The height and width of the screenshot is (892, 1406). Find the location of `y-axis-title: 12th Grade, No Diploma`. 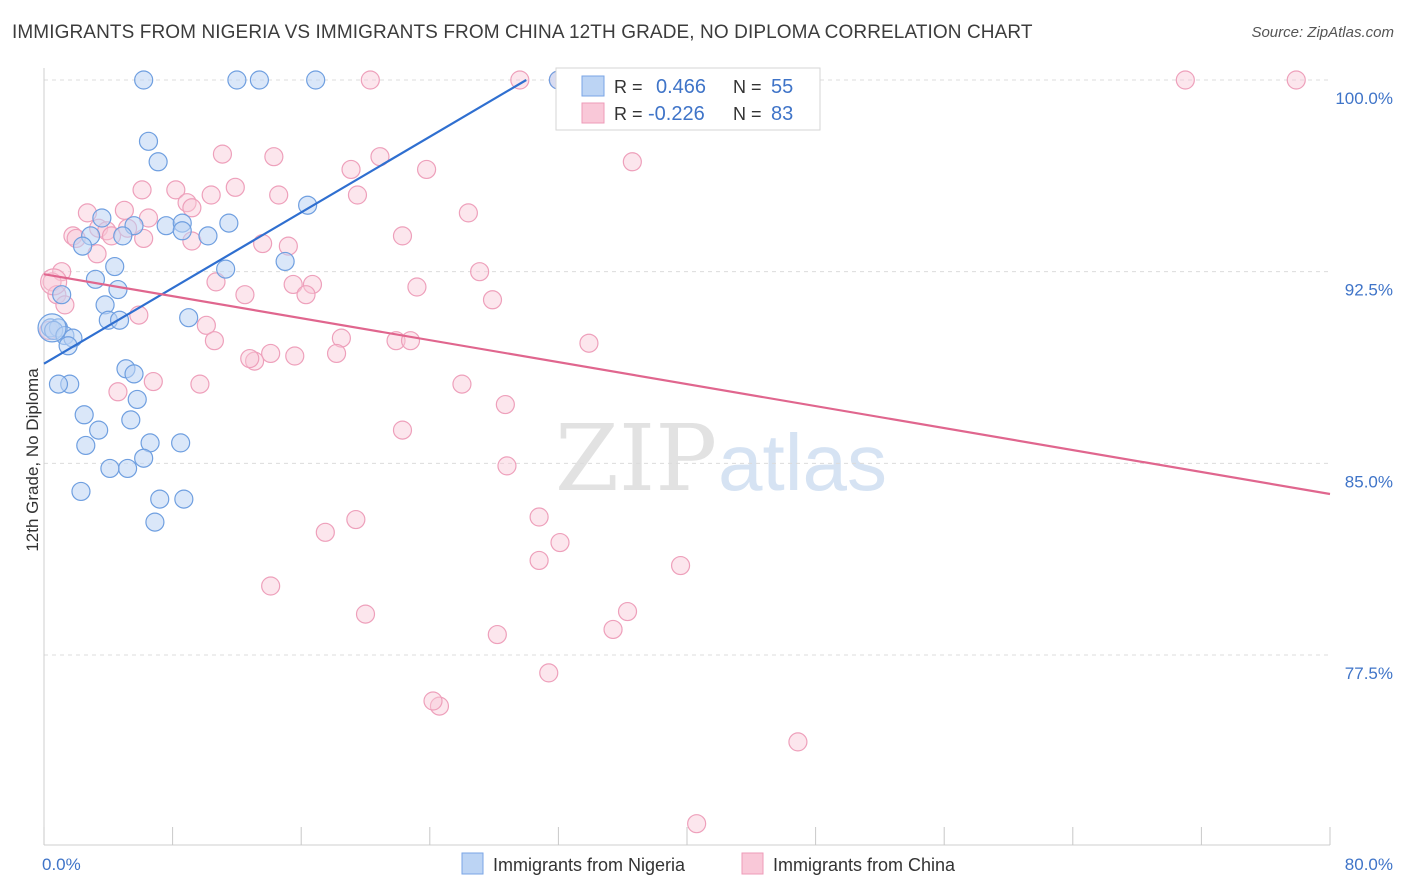

y-axis-title: 12th Grade, No Diploma is located at coordinates (32, 460).